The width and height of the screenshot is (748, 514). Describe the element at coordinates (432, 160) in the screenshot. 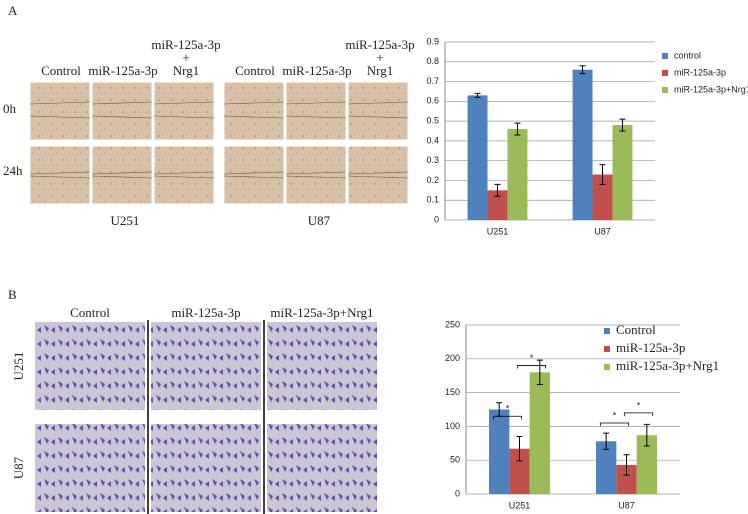

I see `y-tick-label: 0.3` at that location.